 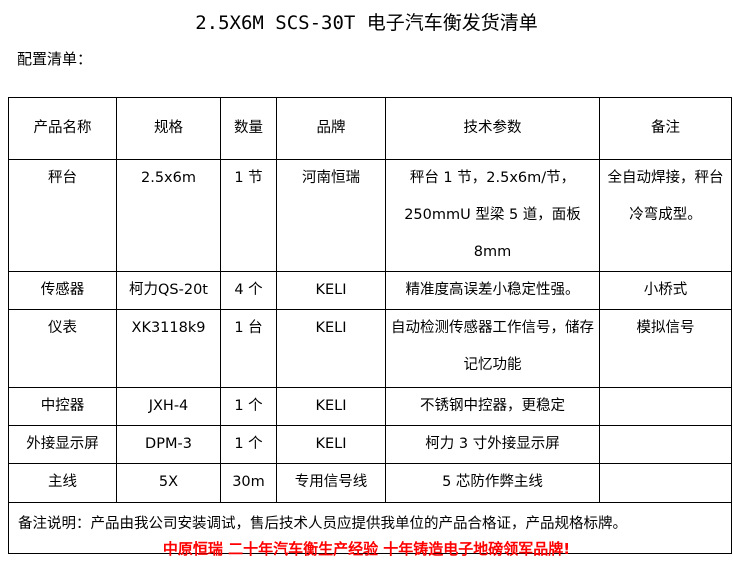 I want to click on table-cell: 精准度高误差小稳定性强。, so click(x=492, y=290).